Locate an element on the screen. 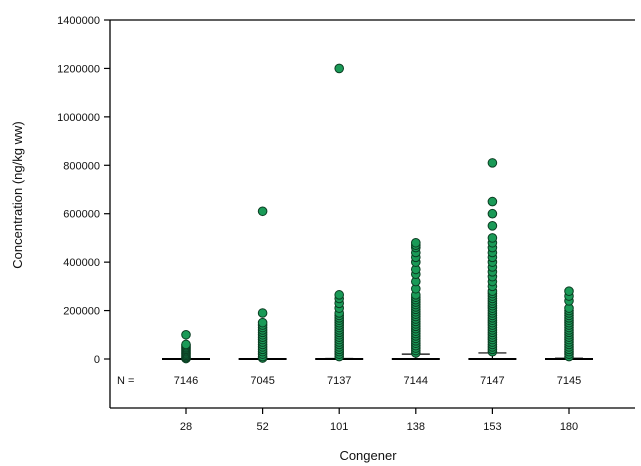 This screenshot has height=466, width=641. n-count-label: 7147 is located at coordinates (492, 381).